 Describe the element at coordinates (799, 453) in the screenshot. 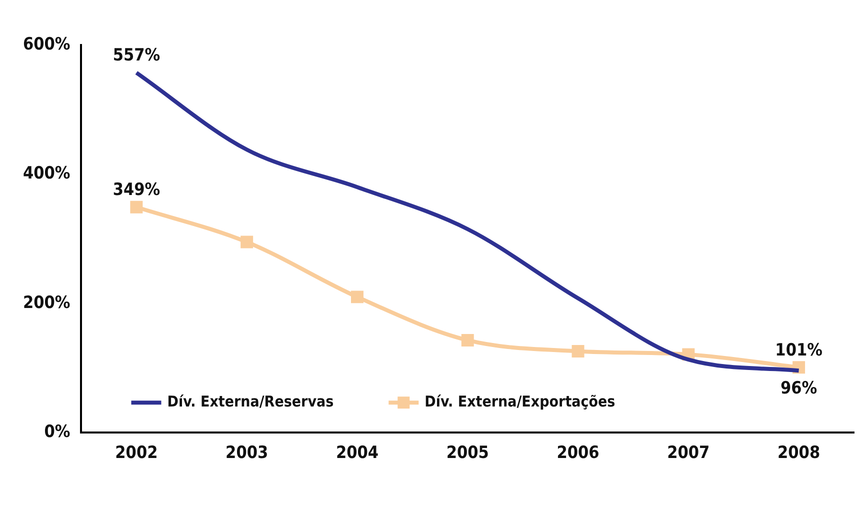

I see `x-tick-label: 2008` at that location.